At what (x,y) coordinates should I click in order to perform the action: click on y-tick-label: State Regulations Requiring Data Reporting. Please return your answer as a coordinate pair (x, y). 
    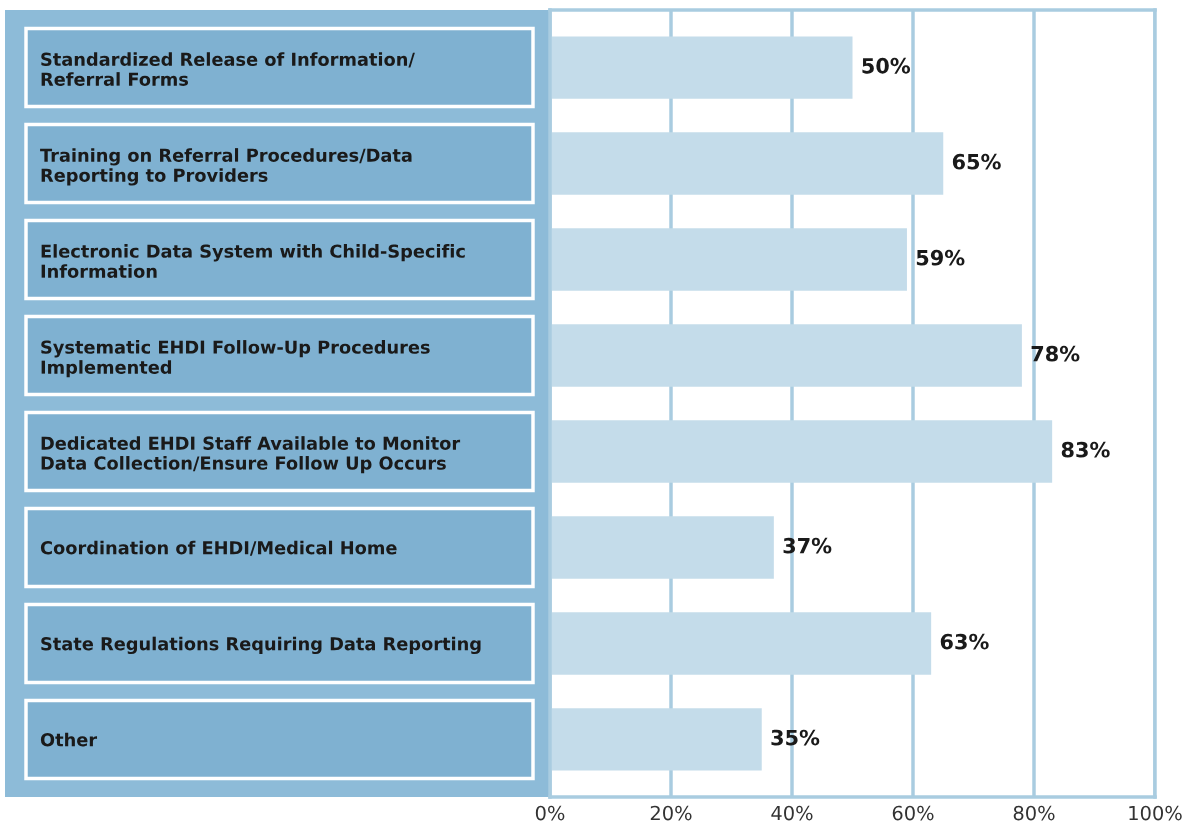
    Looking at the image, I should click on (261, 645).